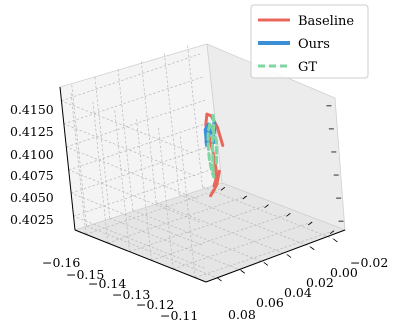 This screenshot has width=395, height=324. What do you see at coordinates (32, 197) in the screenshot?
I see `z-tick-label: 0.4050` at bounding box center [32, 197].